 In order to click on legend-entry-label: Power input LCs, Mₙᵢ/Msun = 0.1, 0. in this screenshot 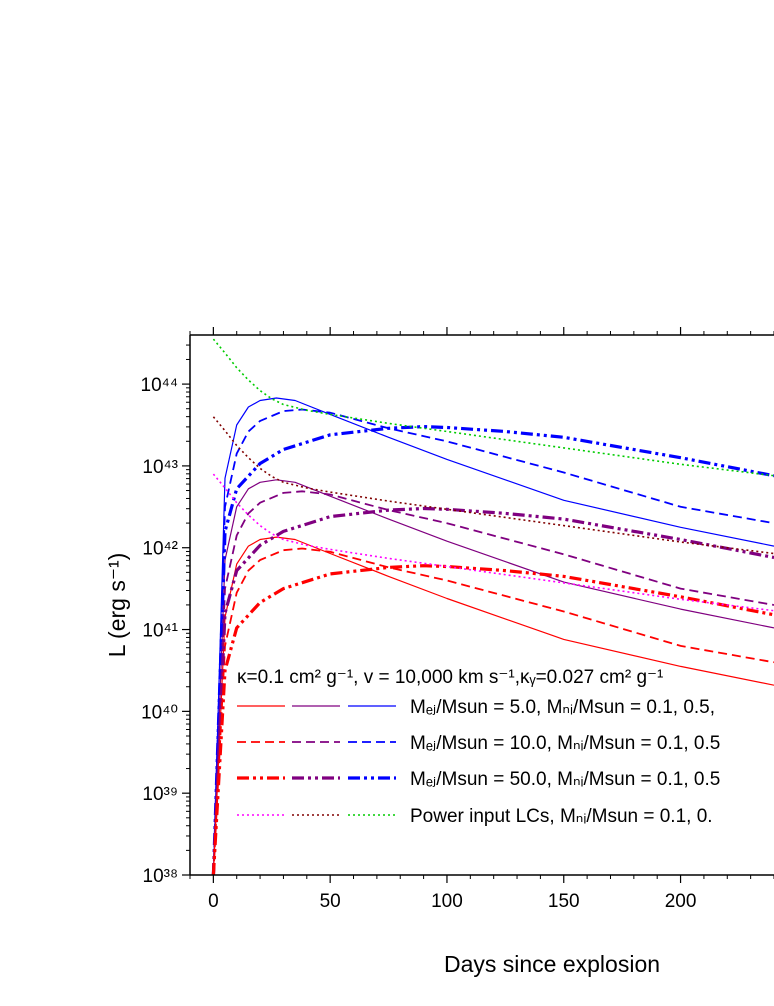, I will do `click(561, 816)`.